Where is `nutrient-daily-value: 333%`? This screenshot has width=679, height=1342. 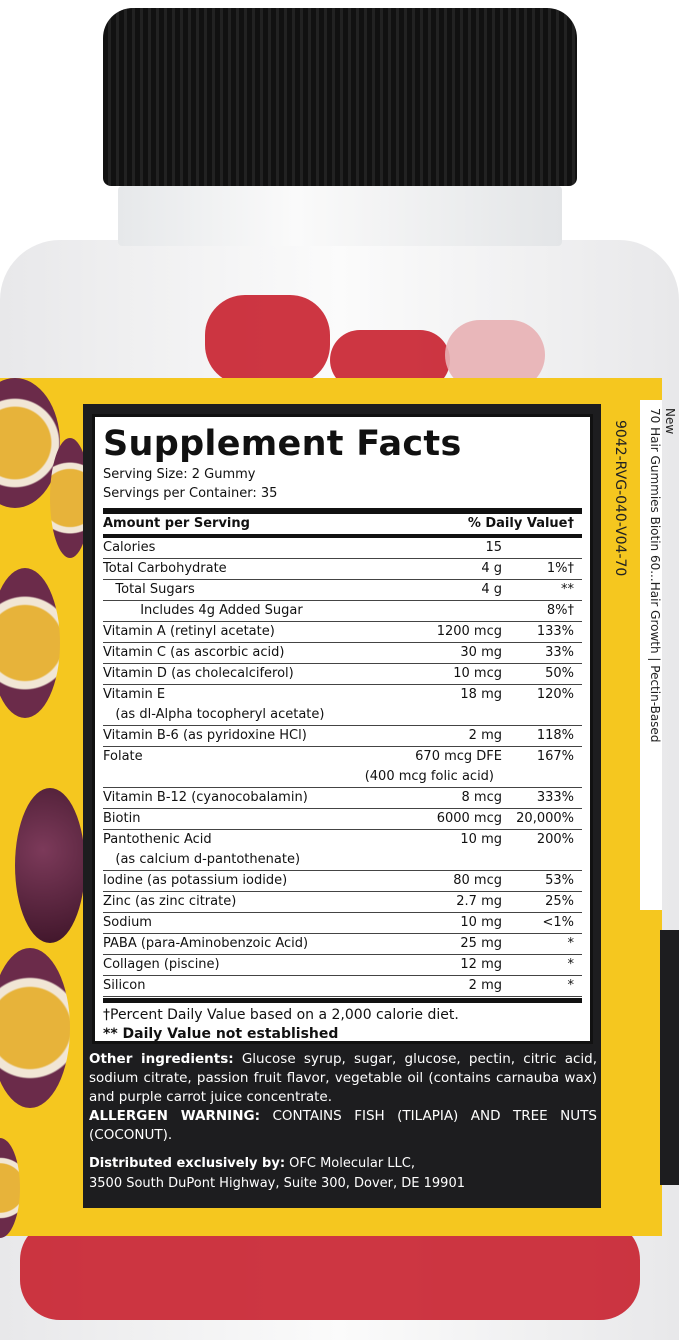 nutrient-daily-value: 333% is located at coordinates (555, 797).